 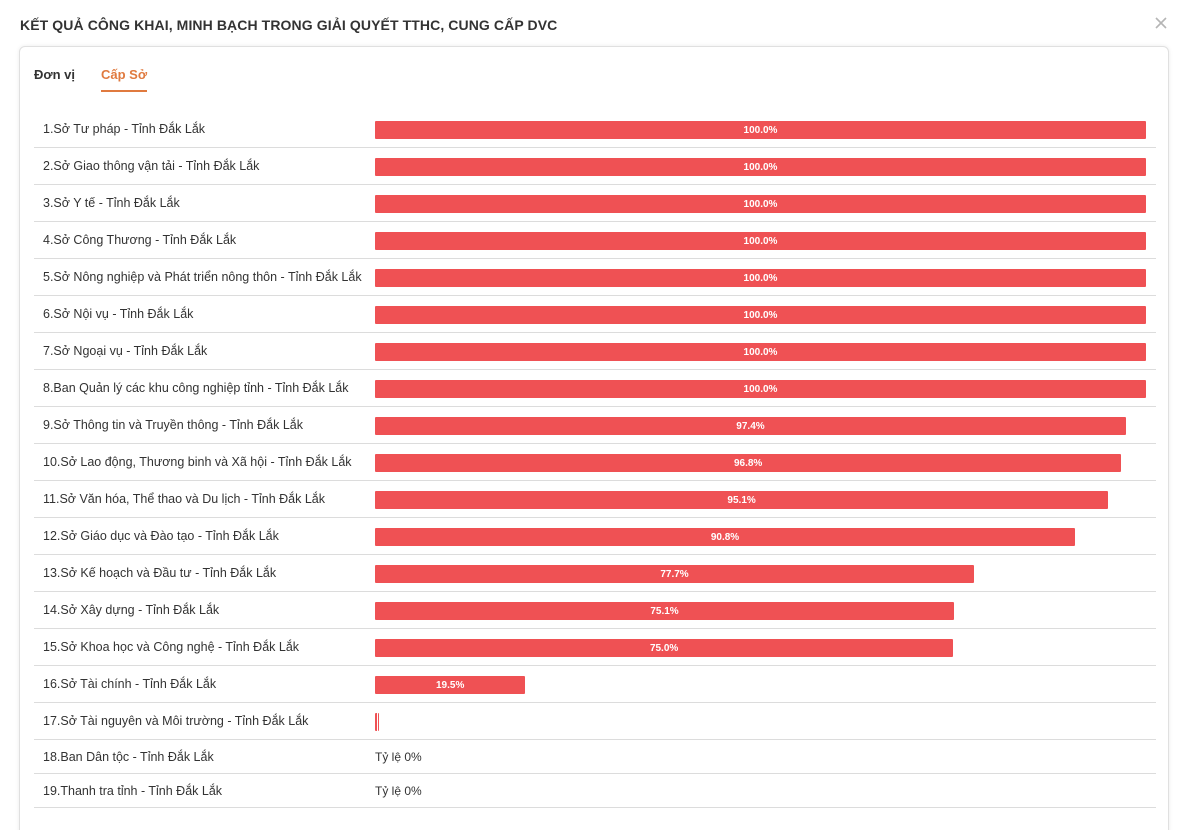 I want to click on progress-bar: 75.1%, so click(x=665, y=611).